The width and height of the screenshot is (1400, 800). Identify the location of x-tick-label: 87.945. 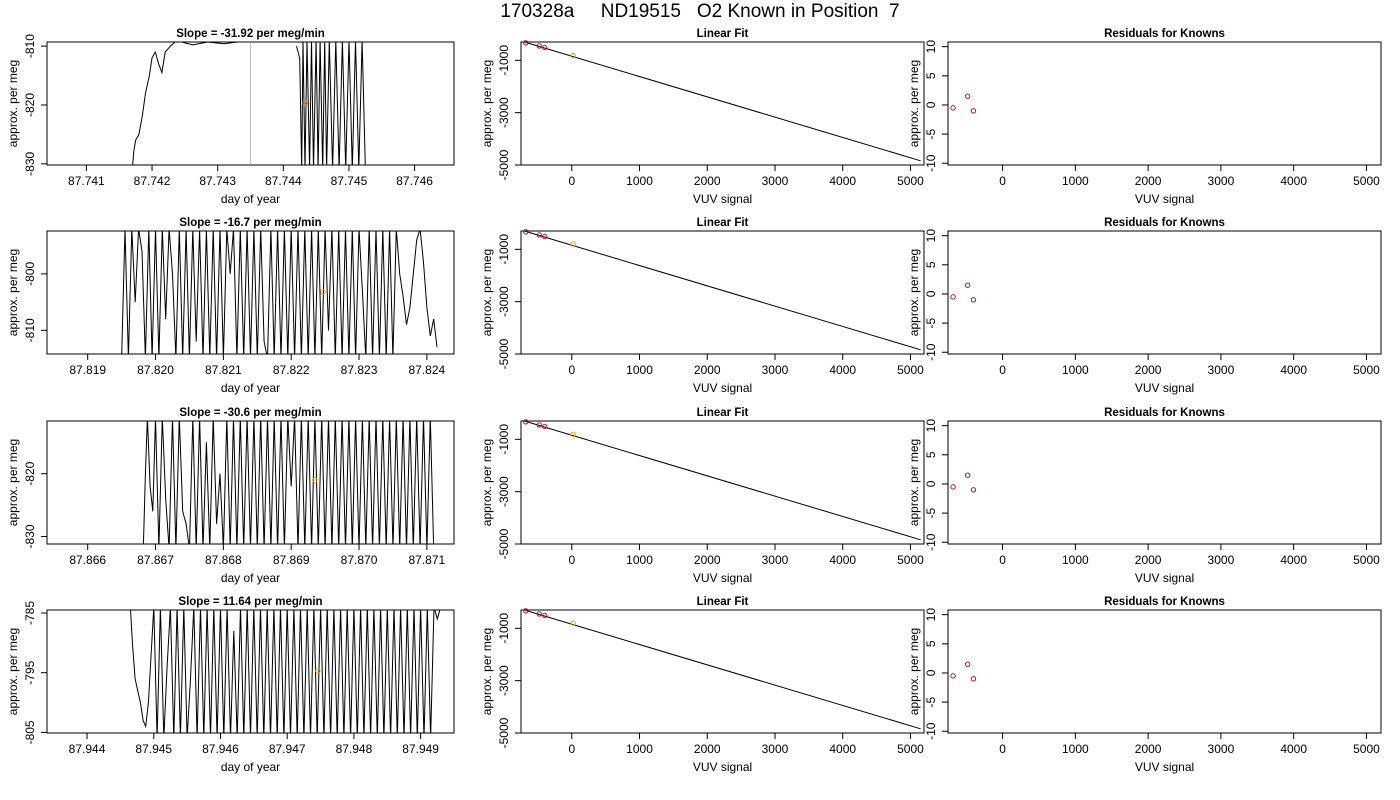
(153, 749).